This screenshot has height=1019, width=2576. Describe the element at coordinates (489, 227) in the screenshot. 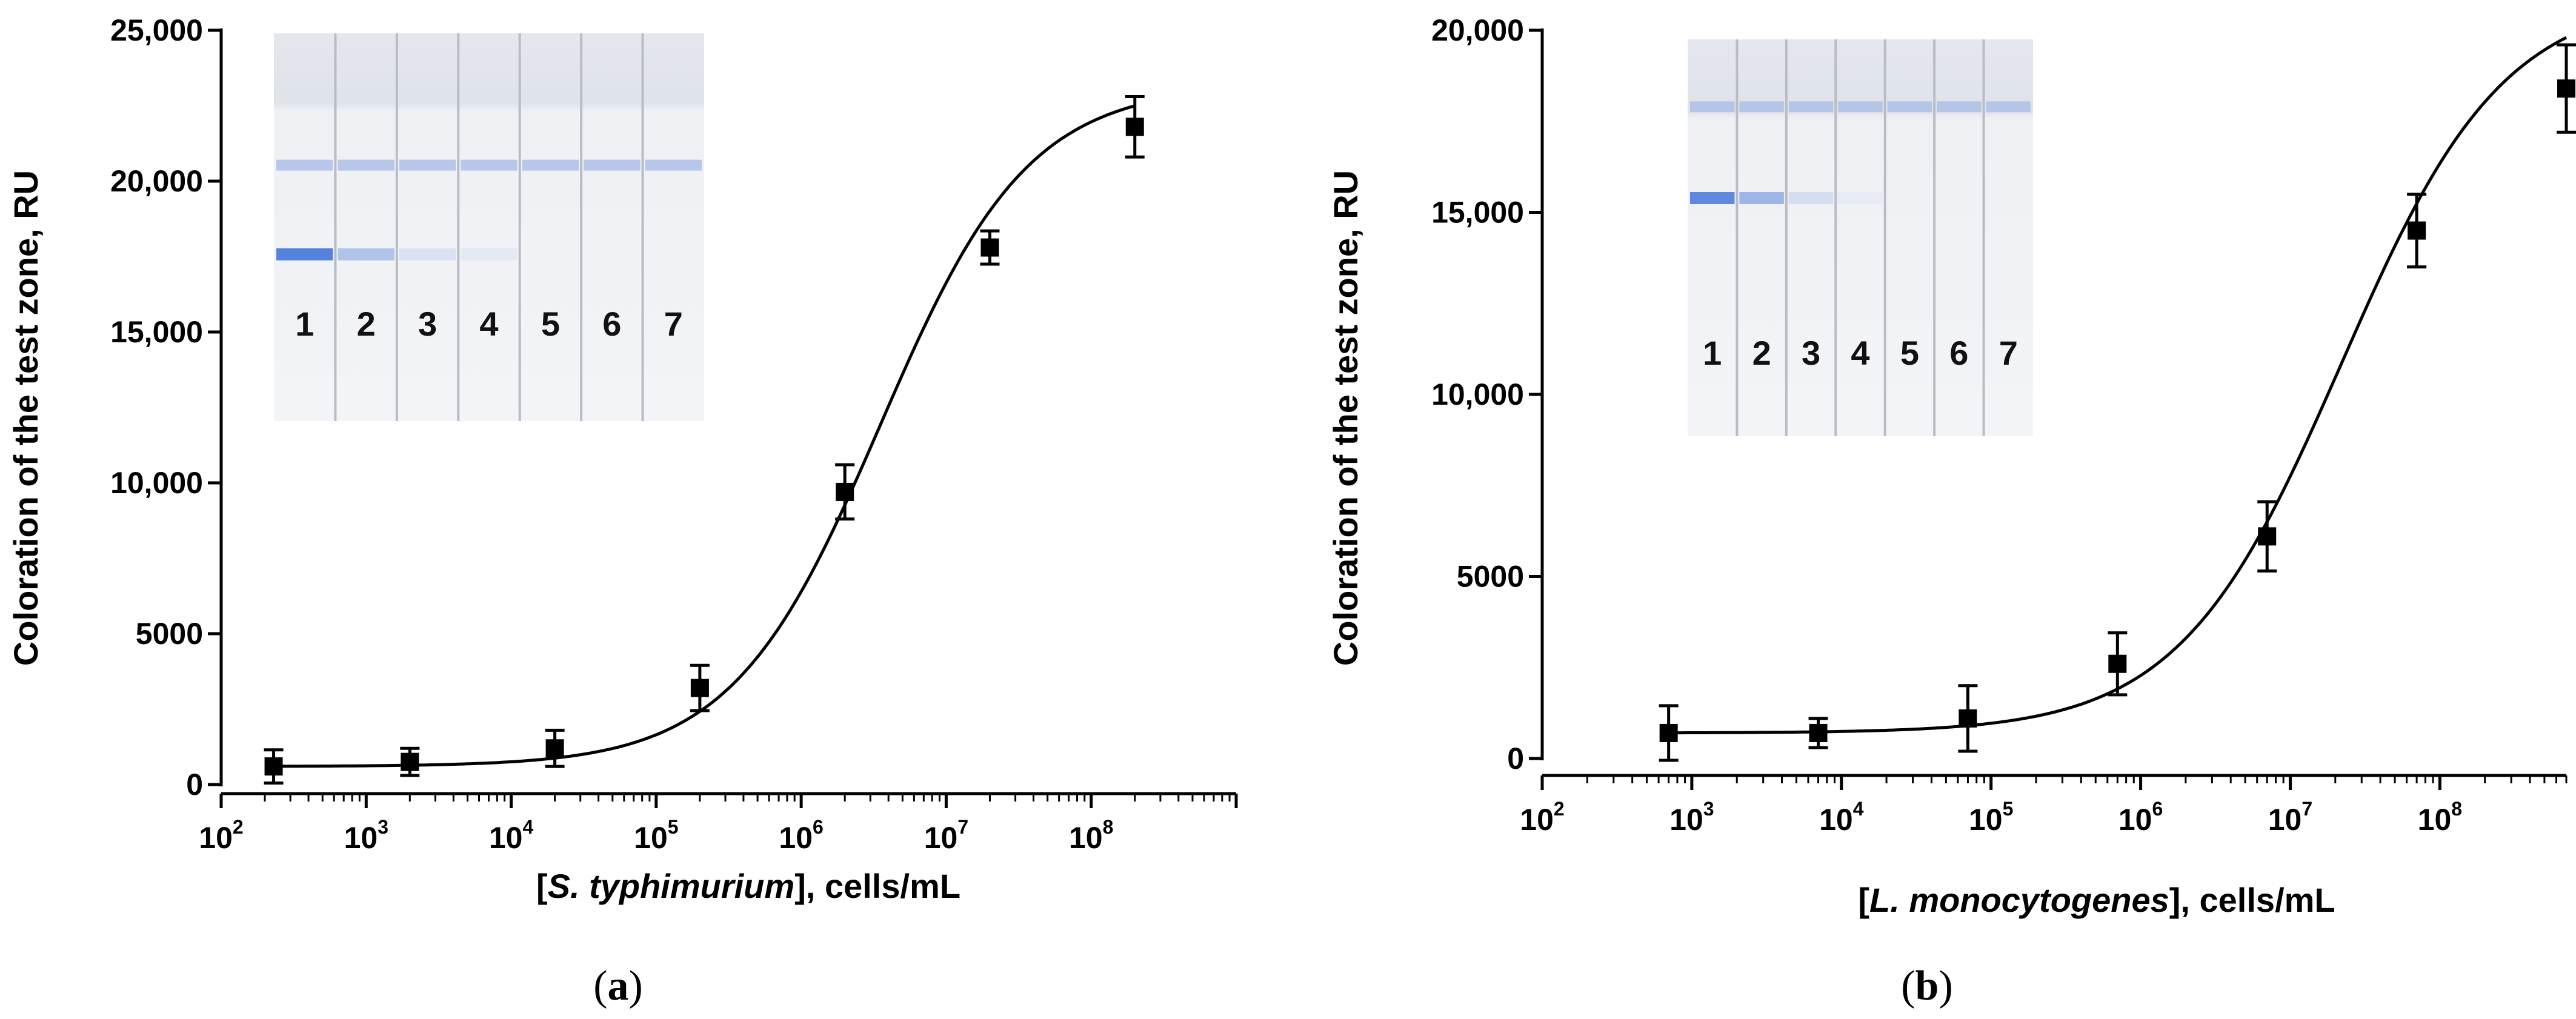

I see `inset-photo-a: 1 2 3 4 5 6 7` at that location.